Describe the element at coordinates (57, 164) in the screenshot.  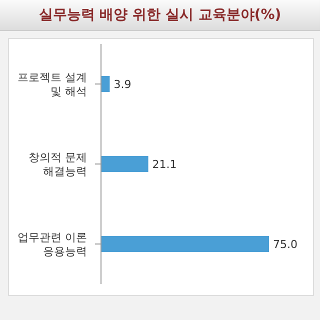
I see `y-tick-label: 창의적 문제 해결능력` at that location.